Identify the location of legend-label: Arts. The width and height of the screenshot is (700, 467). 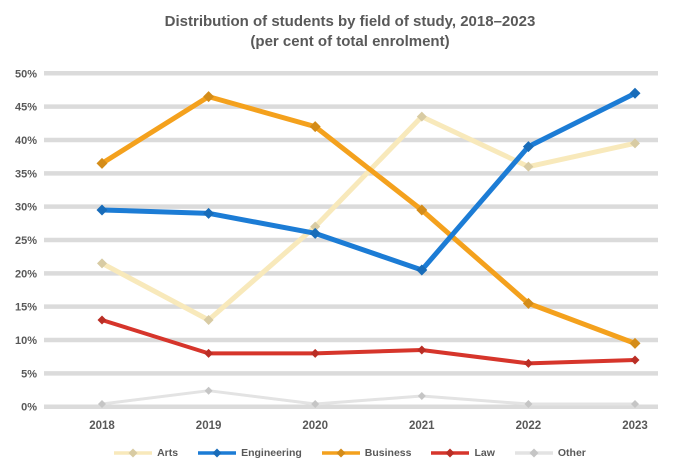
(168, 453).